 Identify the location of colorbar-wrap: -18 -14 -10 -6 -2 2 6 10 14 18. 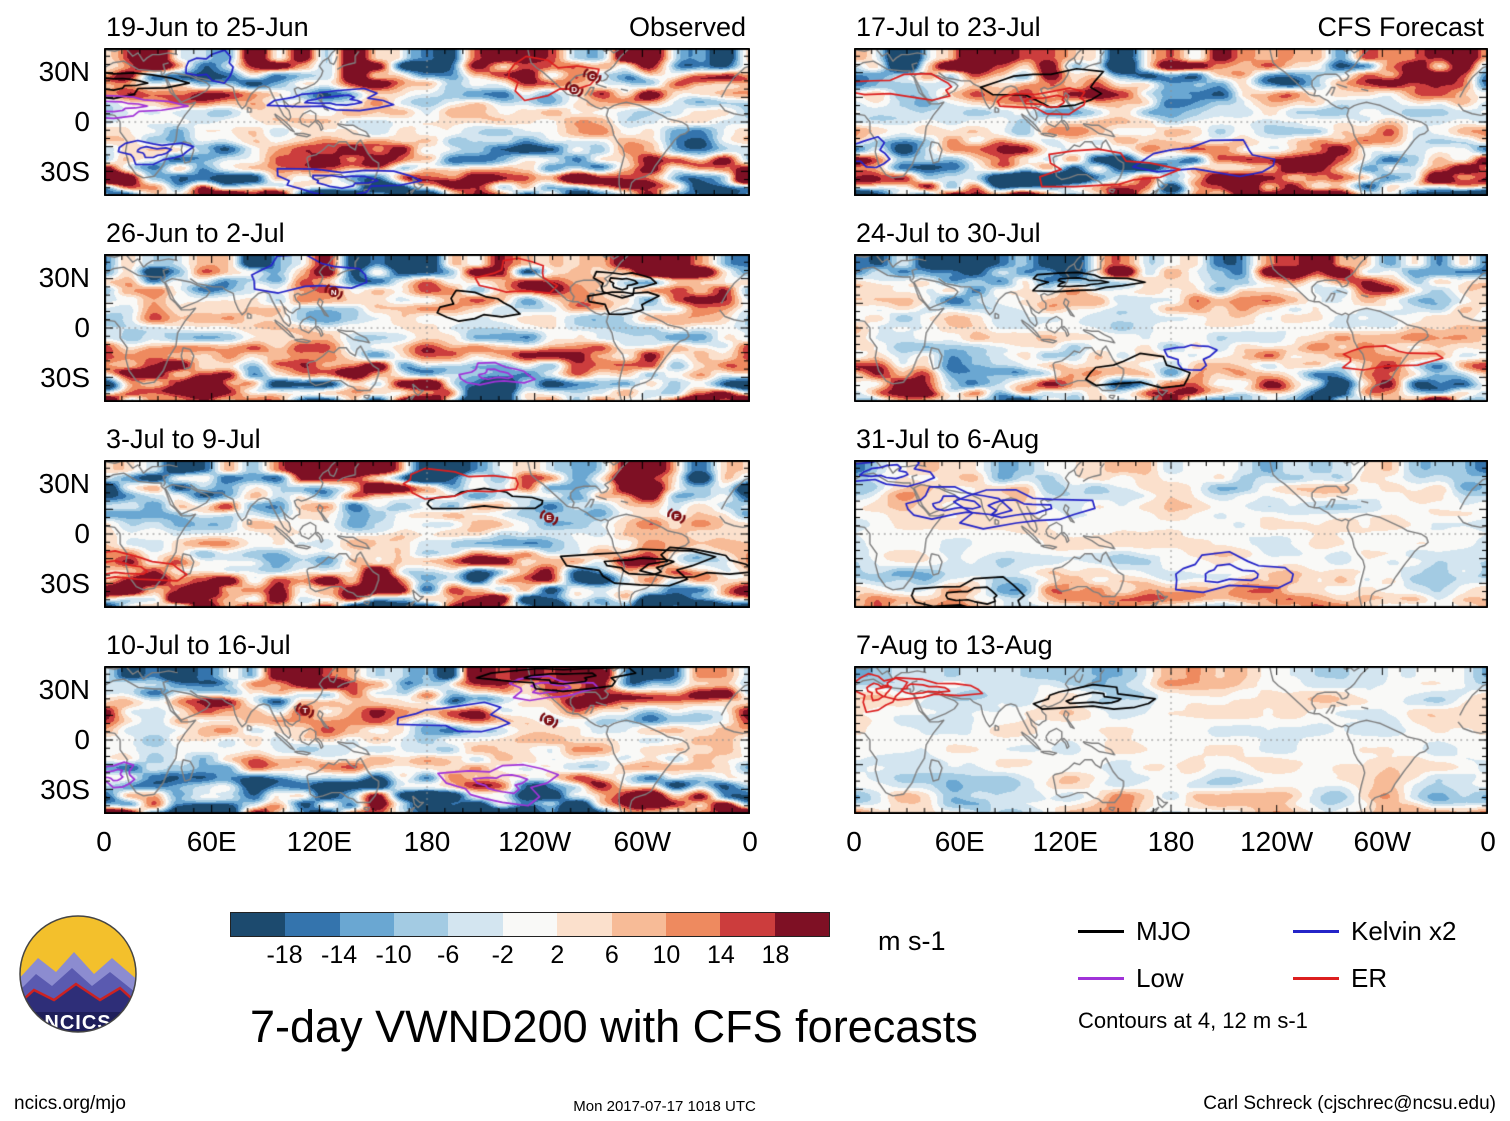
(530, 941).